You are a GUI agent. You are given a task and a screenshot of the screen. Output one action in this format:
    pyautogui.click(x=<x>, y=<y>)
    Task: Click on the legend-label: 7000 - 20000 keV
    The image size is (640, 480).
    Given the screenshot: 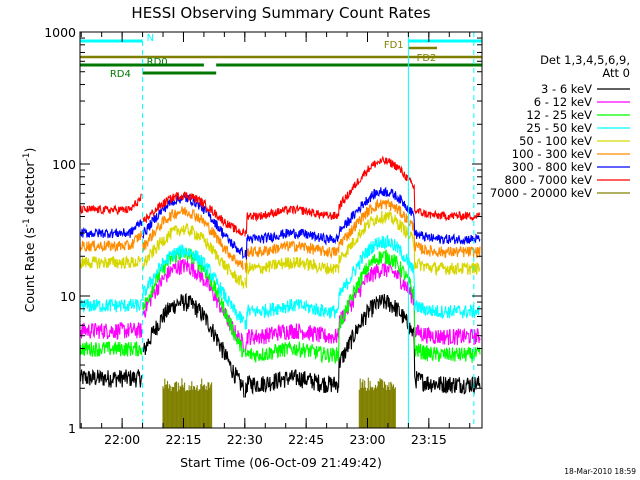 What is the action you would take?
    pyautogui.click(x=541, y=193)
    